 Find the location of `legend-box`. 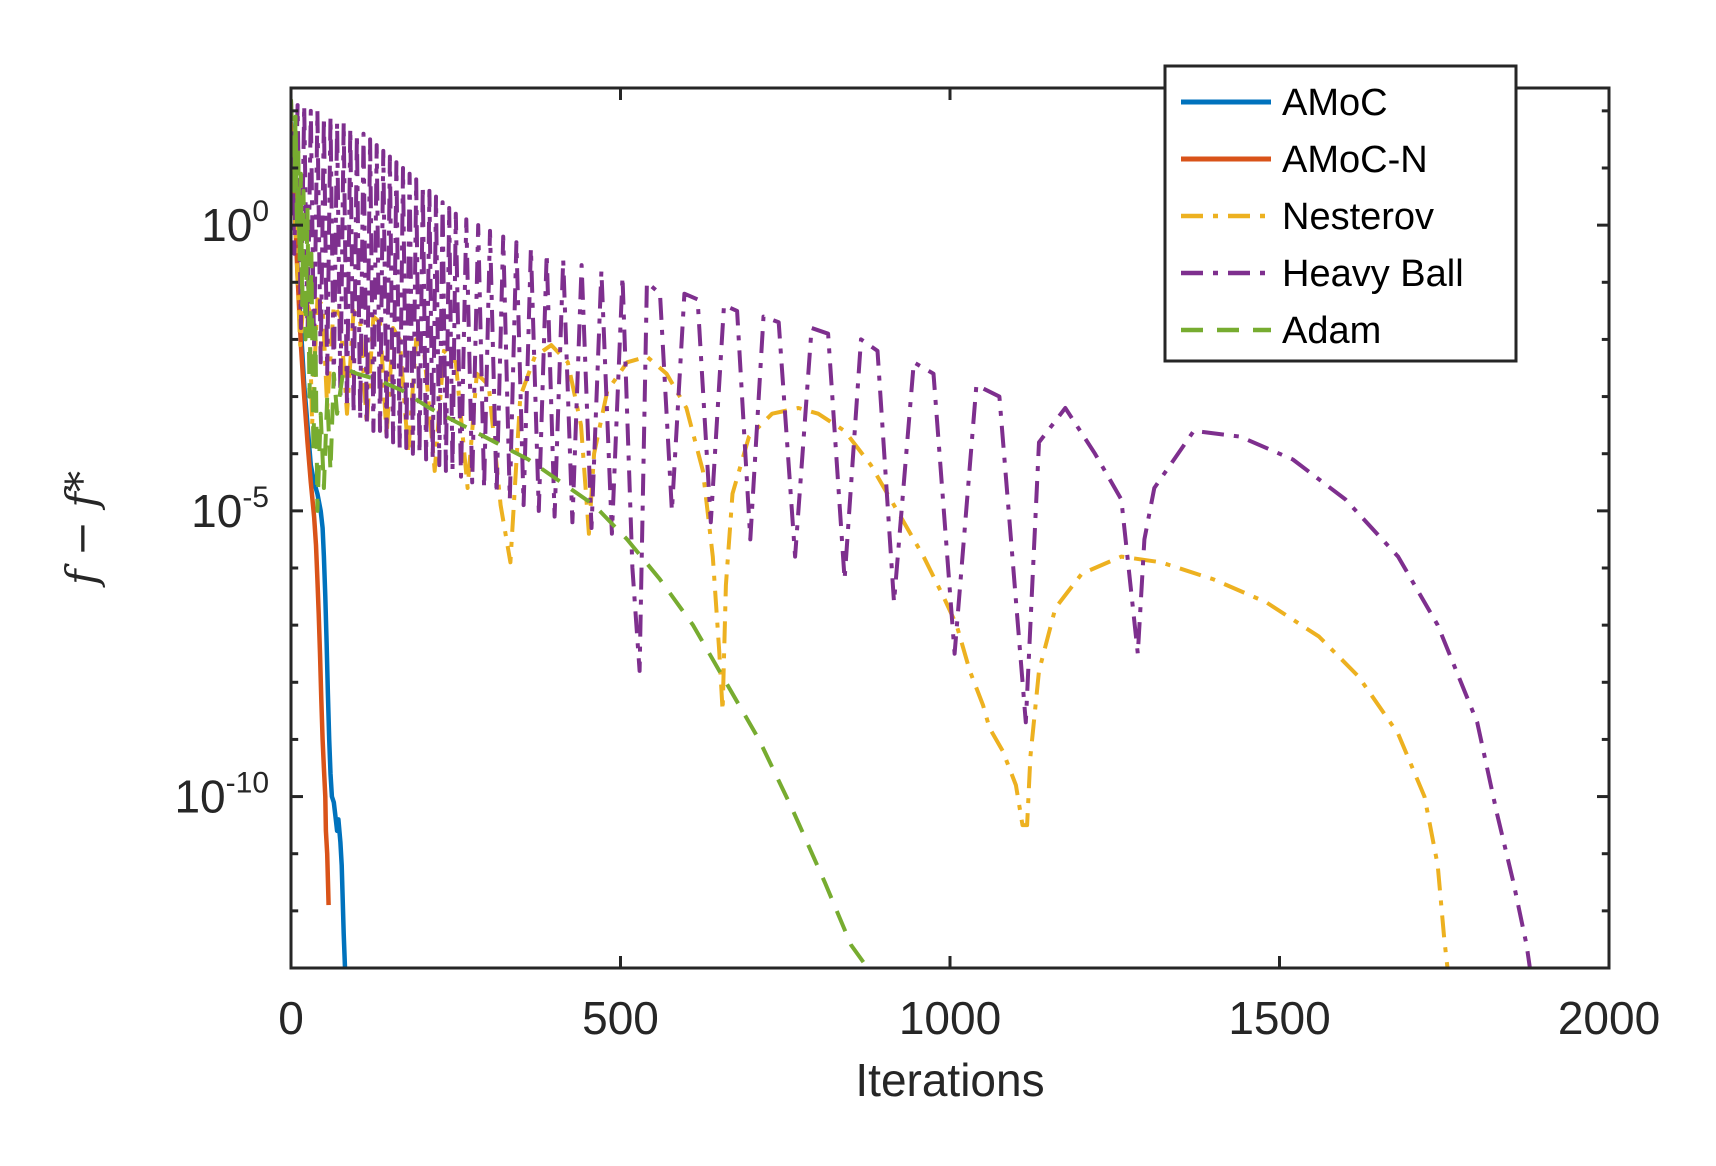

legend-box is located at coordinates (1340, 213).